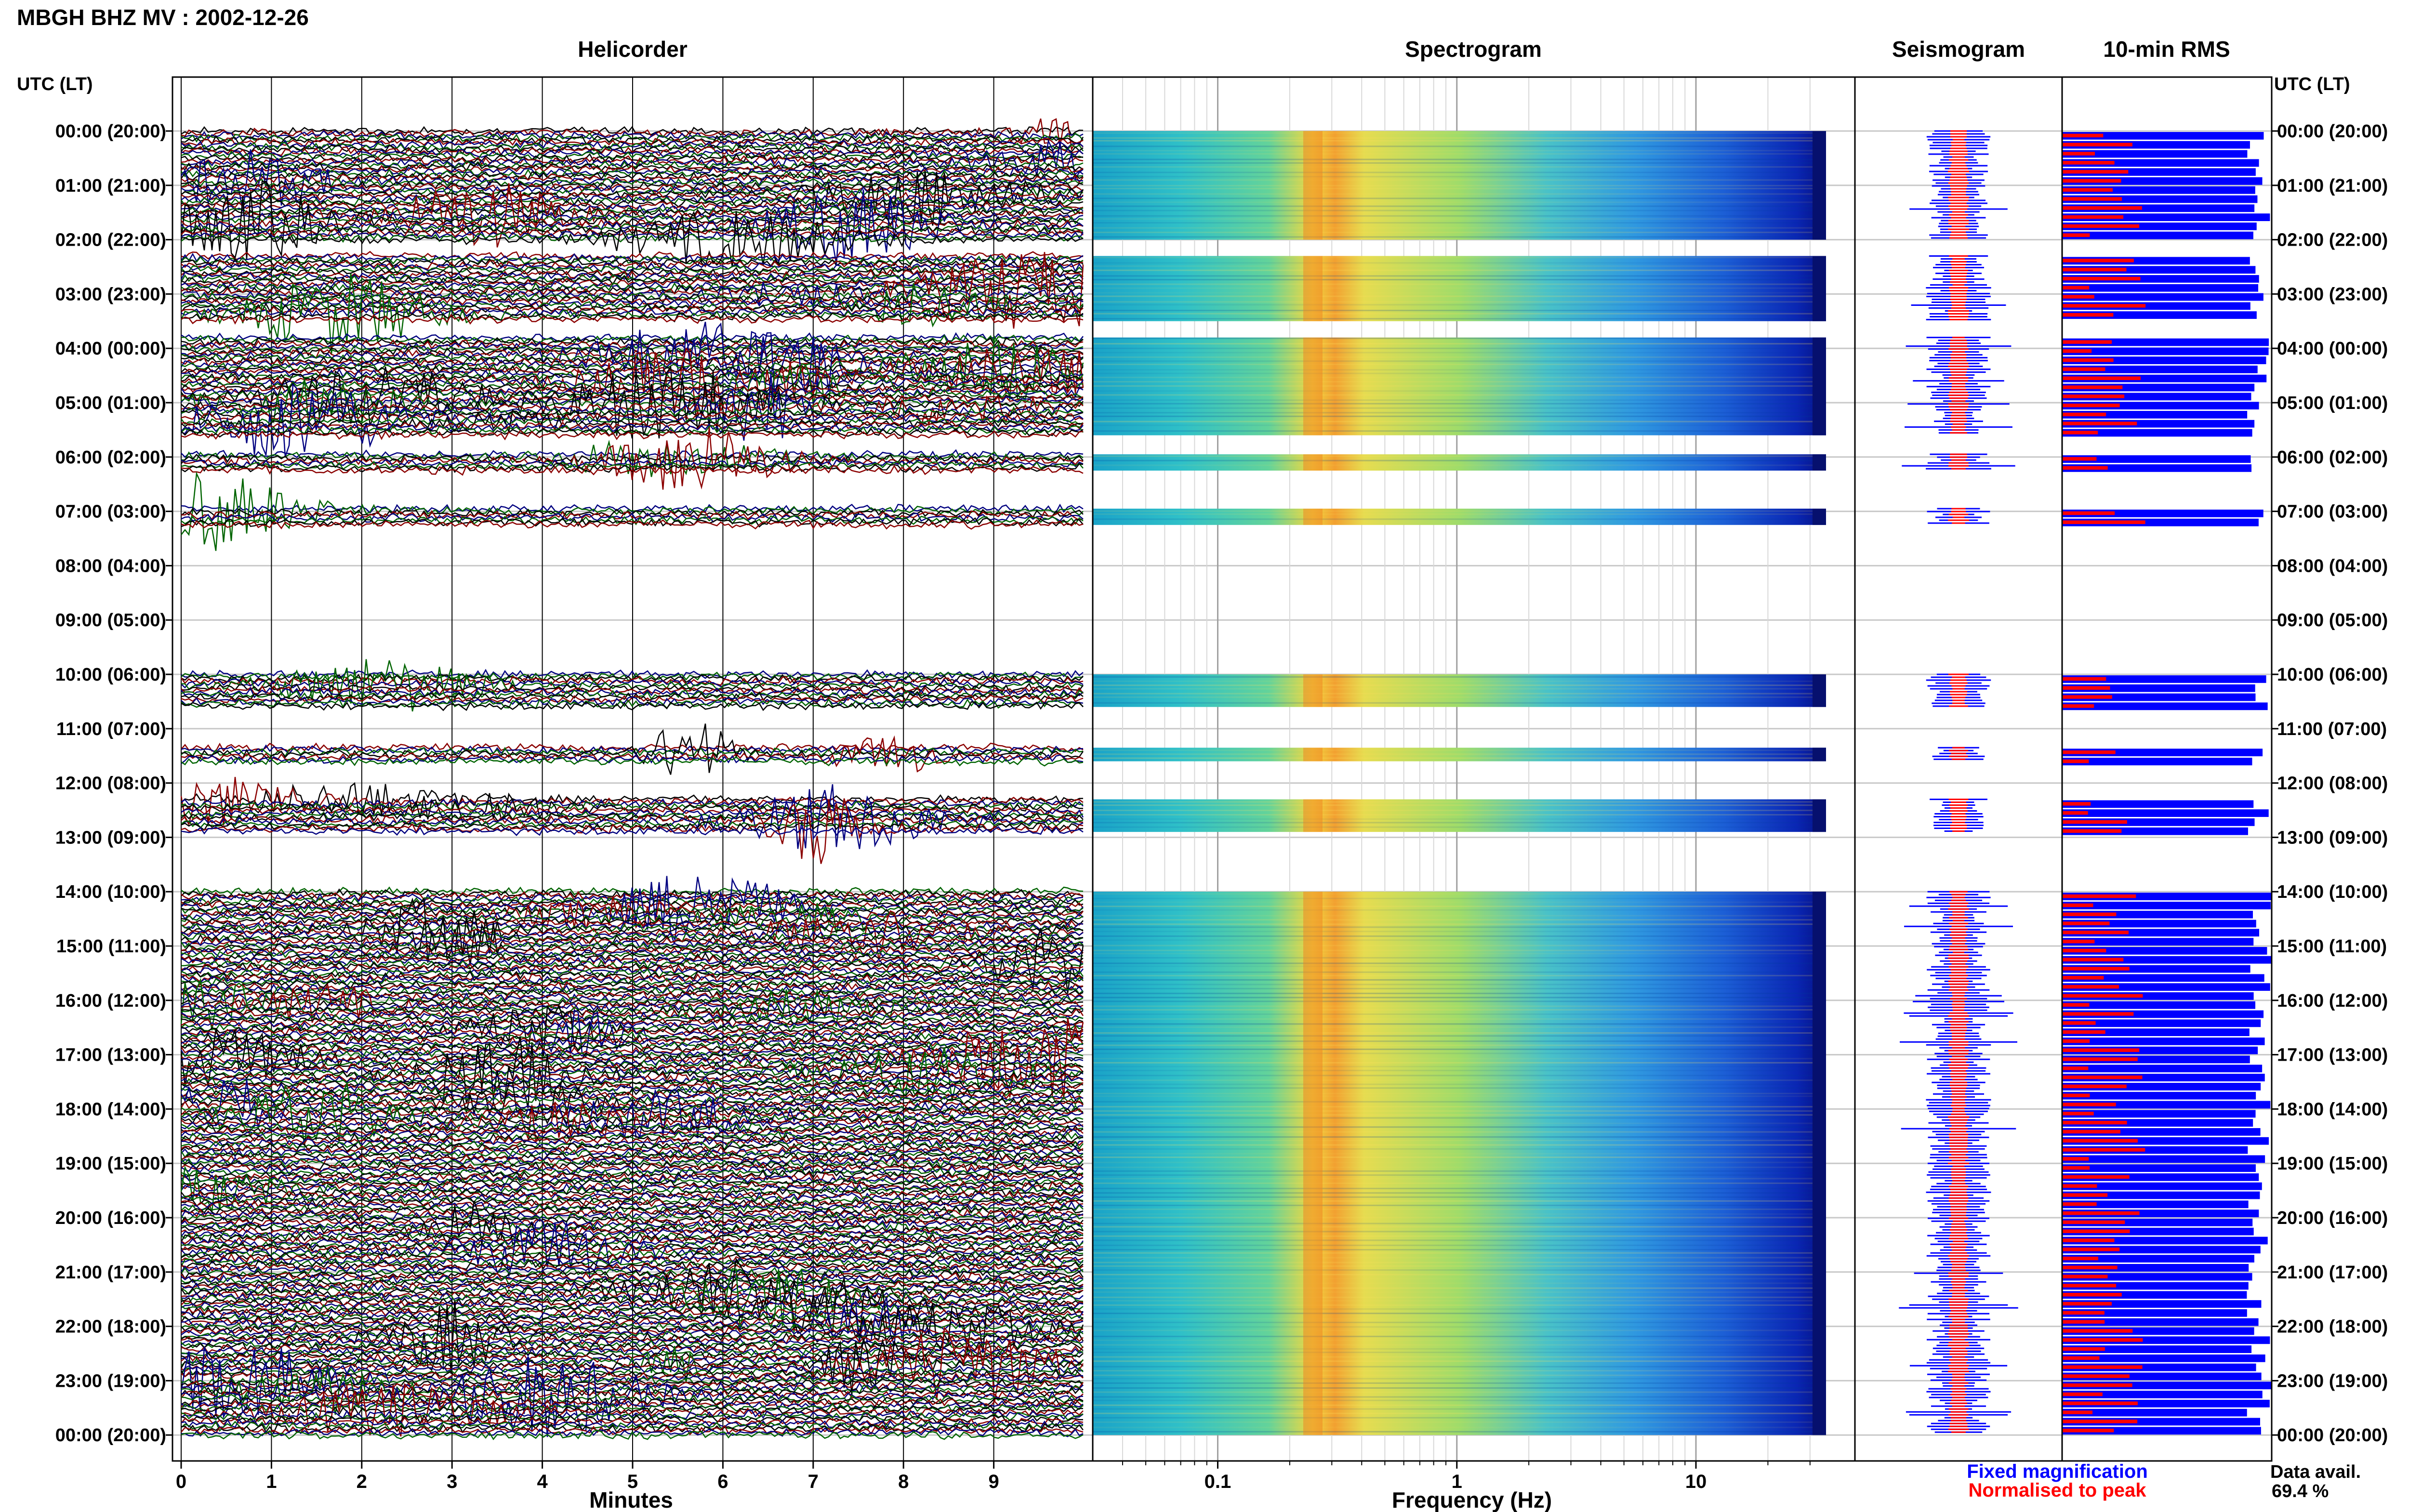  Describe the element at coordinates (2332, 1272) in the screenshot. I see `y-tick-label-right: 21:00 (17:00)` at that location.